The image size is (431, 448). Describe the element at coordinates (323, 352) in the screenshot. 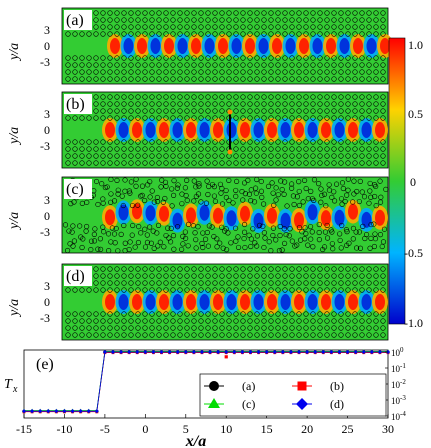

I see `point-(d)-22` at that location.